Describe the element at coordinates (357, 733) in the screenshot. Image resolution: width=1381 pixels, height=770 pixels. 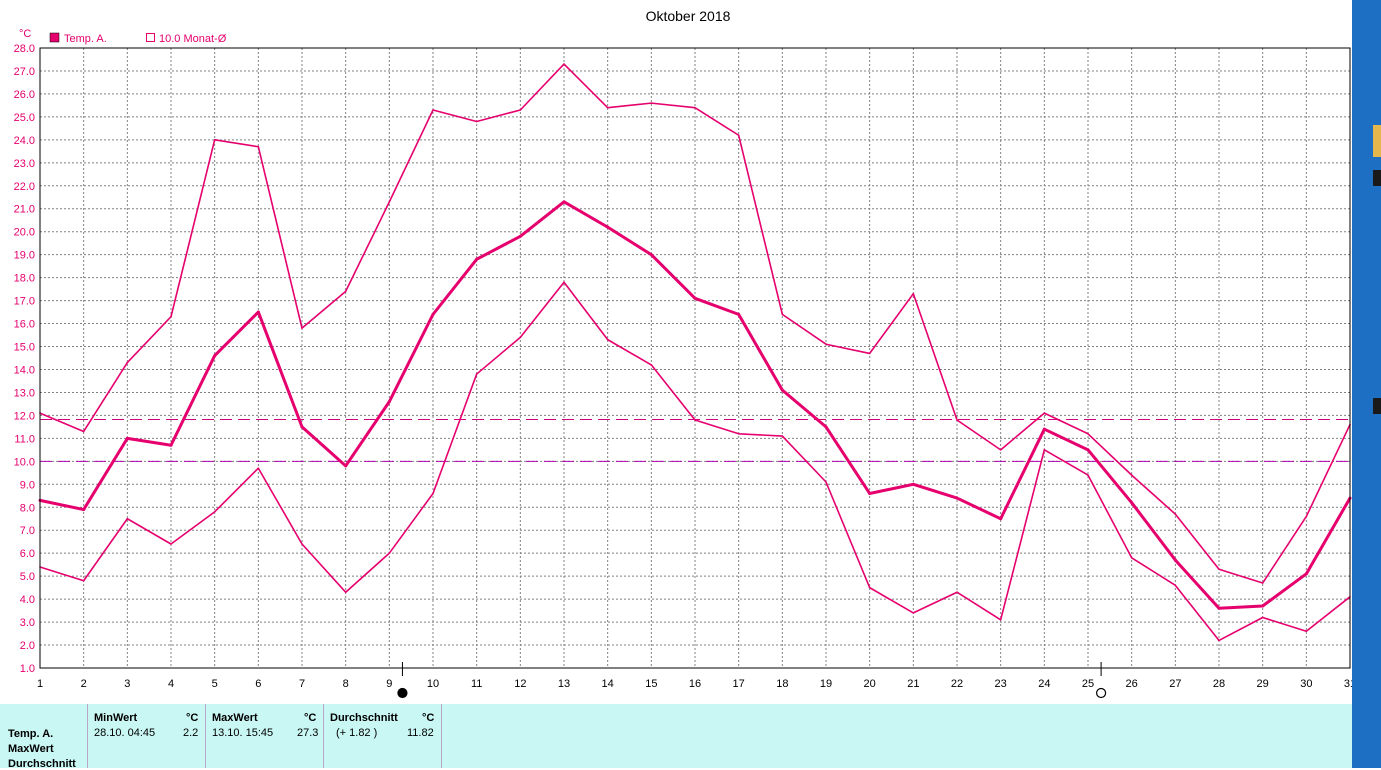
I see `durchschnitt-delta: (+ 1.82 )` at that location.